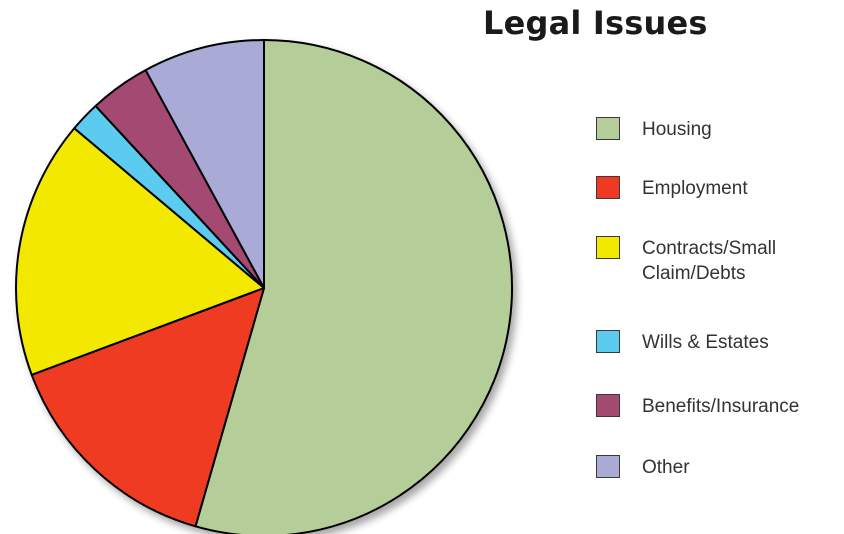  What do you see at coordinates (705, 342) in the screenshot?
I see `legend-label-wills-estates: Wills & Estates` at bounding box center [705, 342].